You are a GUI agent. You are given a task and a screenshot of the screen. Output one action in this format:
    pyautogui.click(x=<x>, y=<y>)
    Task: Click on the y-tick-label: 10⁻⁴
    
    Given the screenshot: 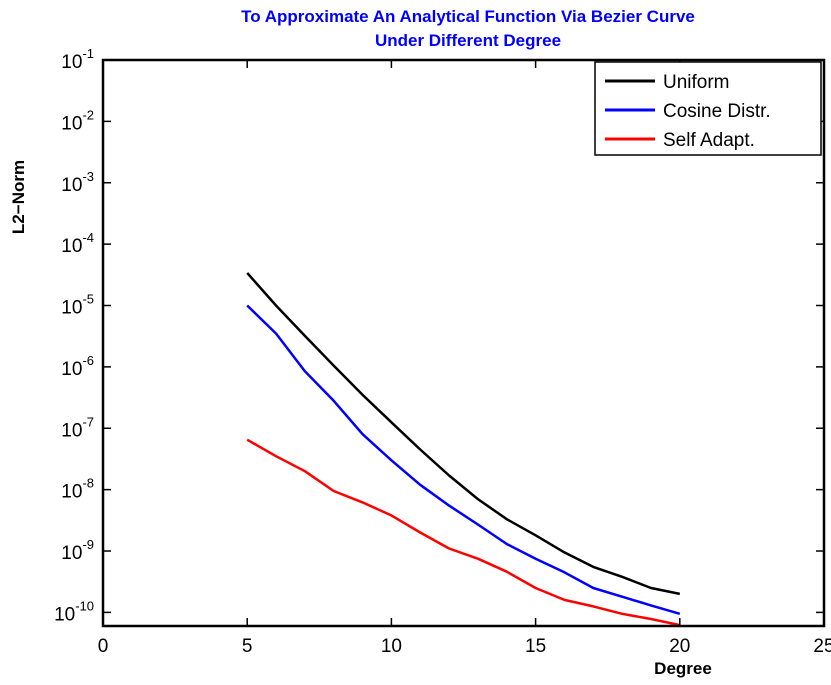 What is the action you would take?
    pyautogui.click(x=77, y=243)
    